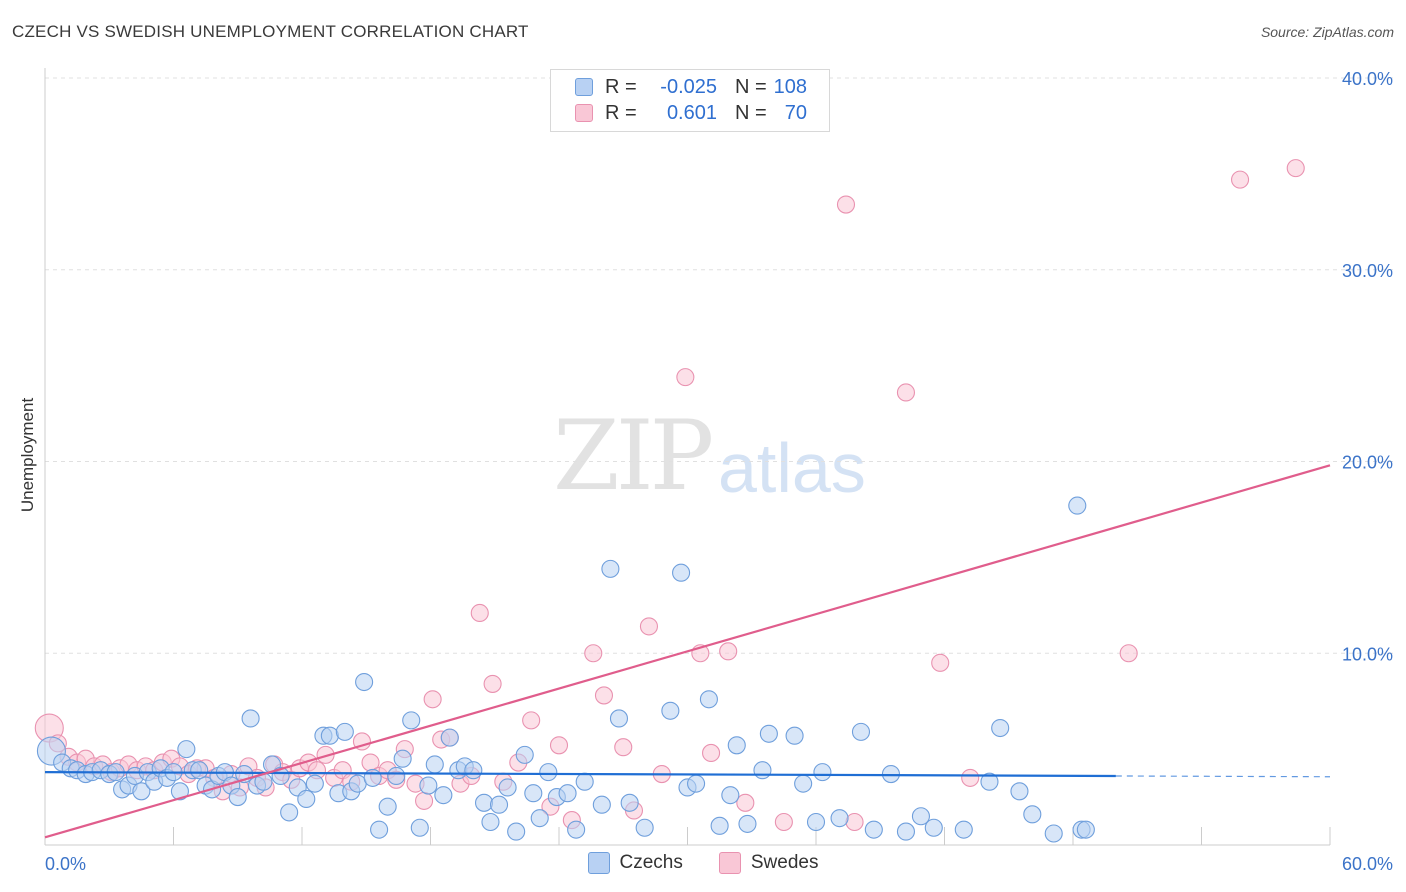  I want to click on correlation-legend: R = -0.025 N = 108 R = 0.601 N = 70, so click(690, 100).